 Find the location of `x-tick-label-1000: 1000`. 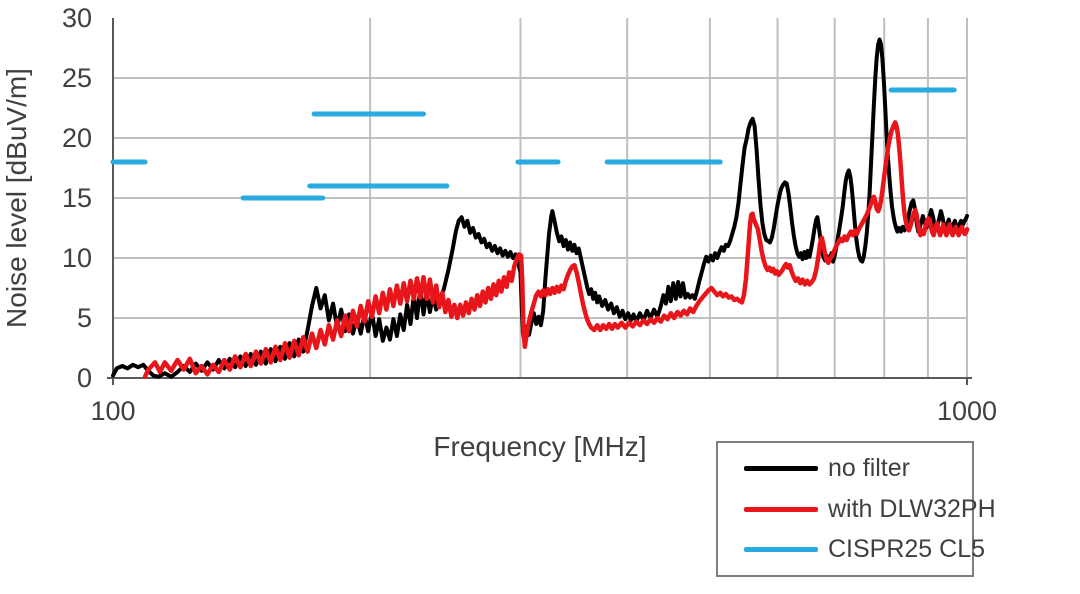

x-tick-label-1000: 1000 is located at coordinates (967, 411).